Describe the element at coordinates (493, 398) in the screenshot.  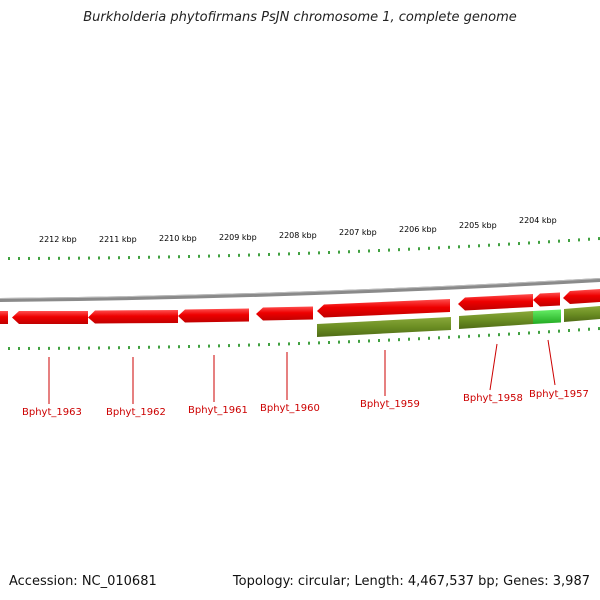
I see `gene-label-1958: Bphyt_1958` at that location.